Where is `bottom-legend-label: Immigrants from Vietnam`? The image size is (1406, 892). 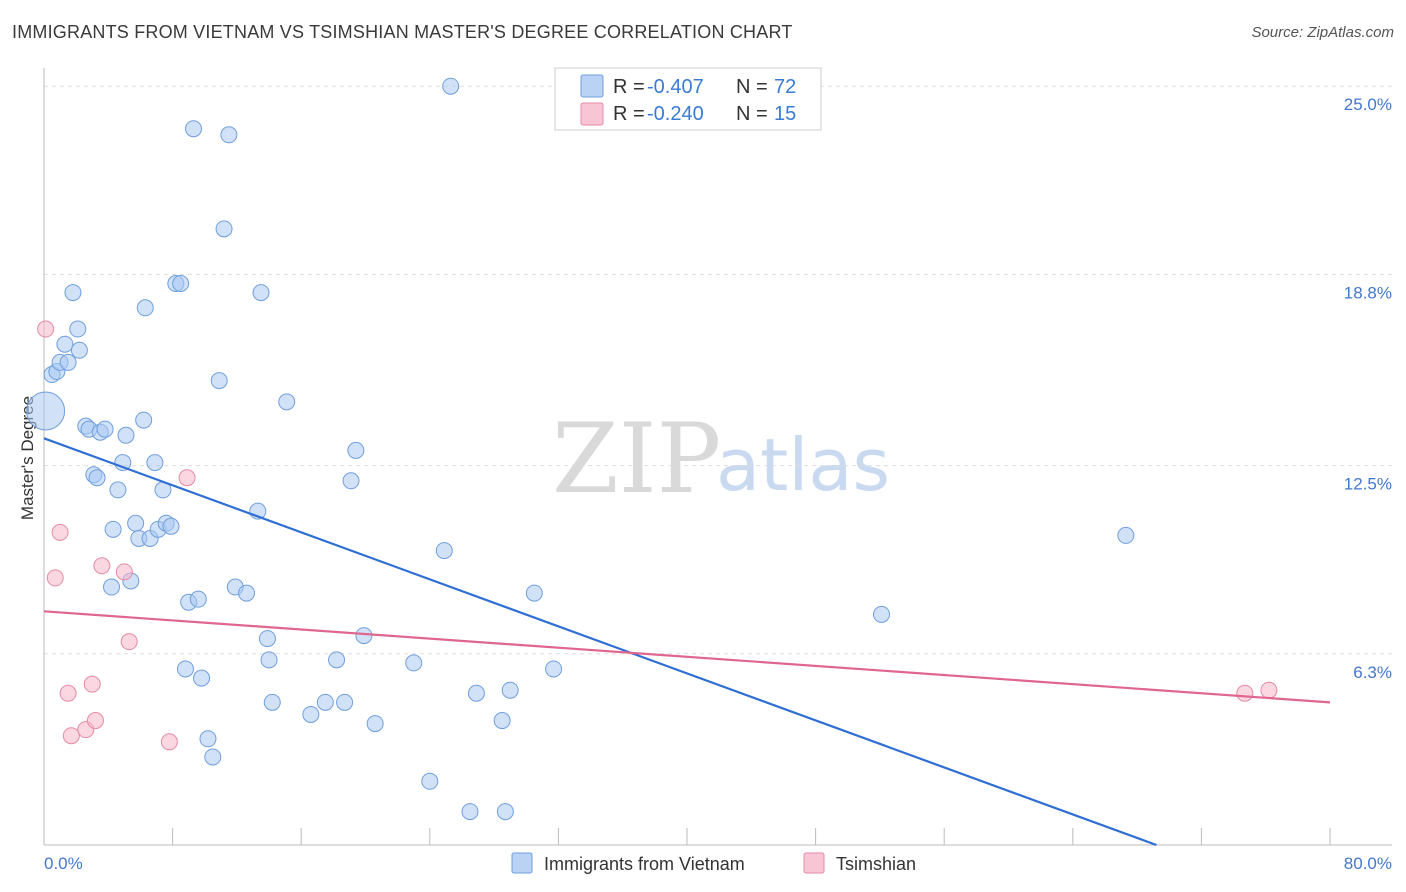
bottom-legend-label: Immigrants from Vietnam is located at coordinates (644, 864).